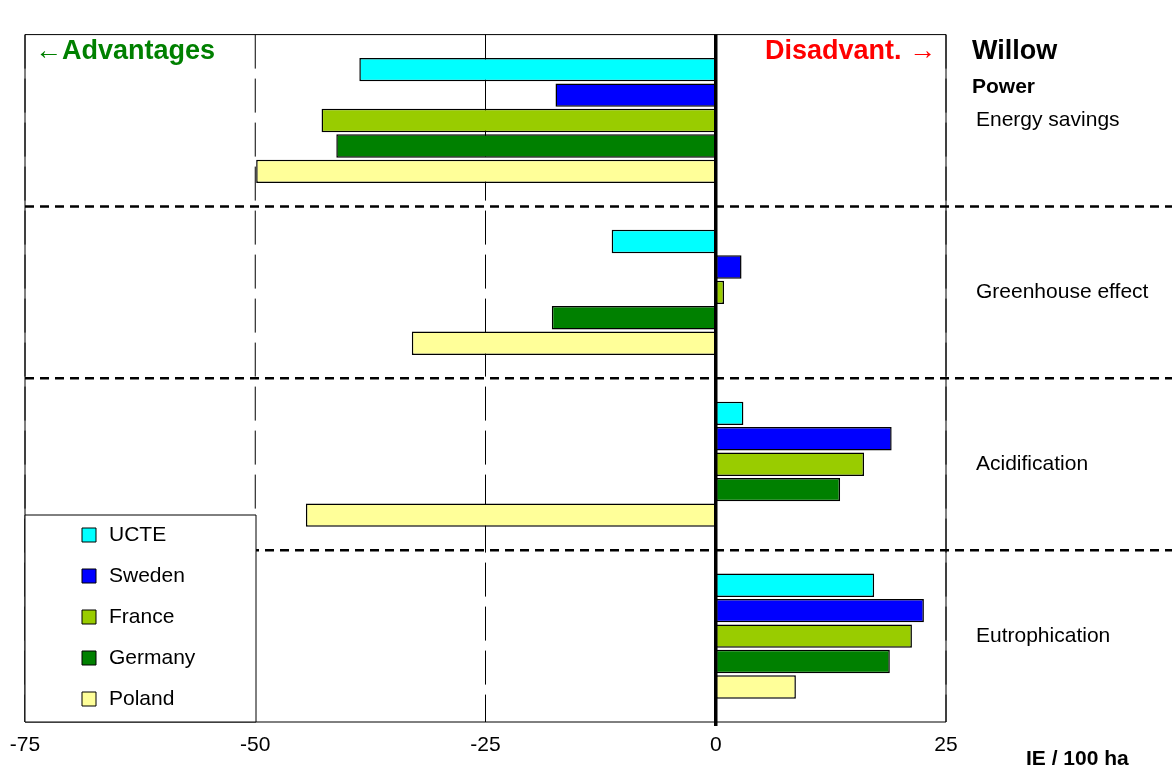  I want to click on y-tick-label: Acidification, so click(1032, 463).